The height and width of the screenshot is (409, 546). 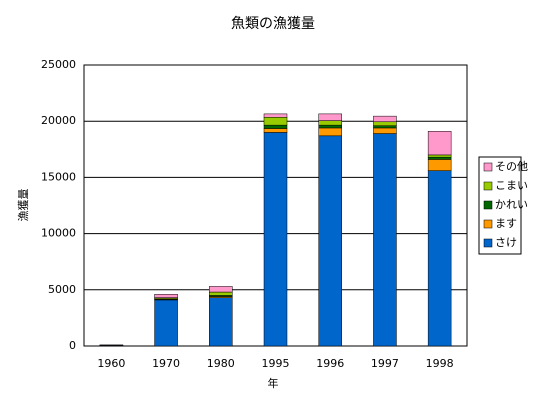 I want to click on x-tick-label: 1997, so click(x=385, y=363).